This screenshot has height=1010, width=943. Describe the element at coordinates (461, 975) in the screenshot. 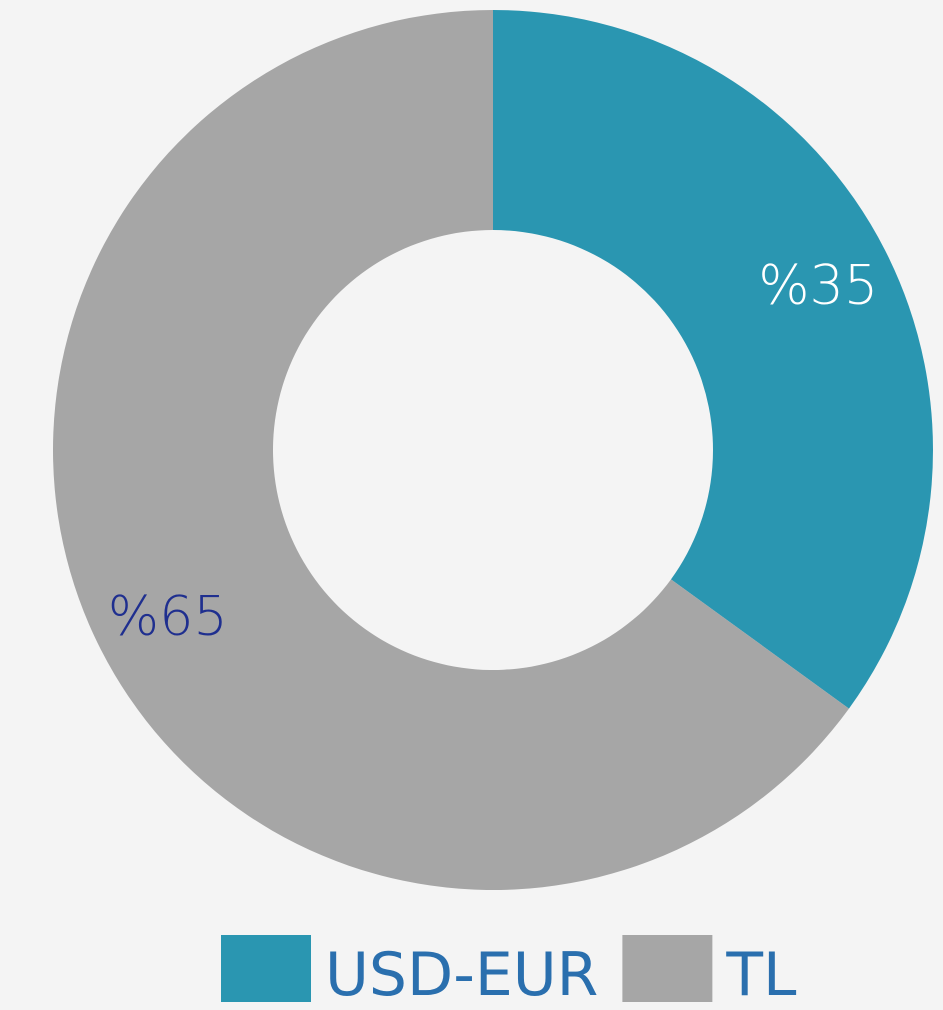

I see `legend-label: USD-EUR` at that location.